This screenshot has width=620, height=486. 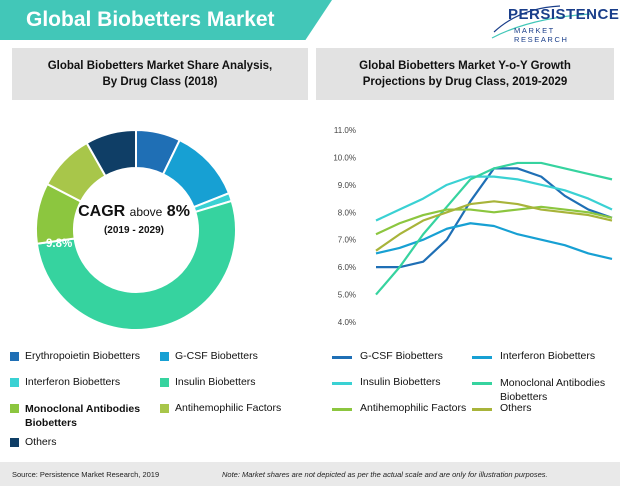 I want to click on line-legend-others: Others, so click(x=502, y=408).